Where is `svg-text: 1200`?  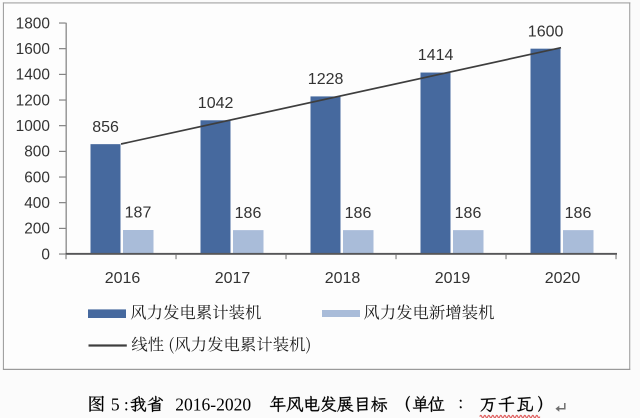
svg-text: 1200 is located at coordinates (33, 100).